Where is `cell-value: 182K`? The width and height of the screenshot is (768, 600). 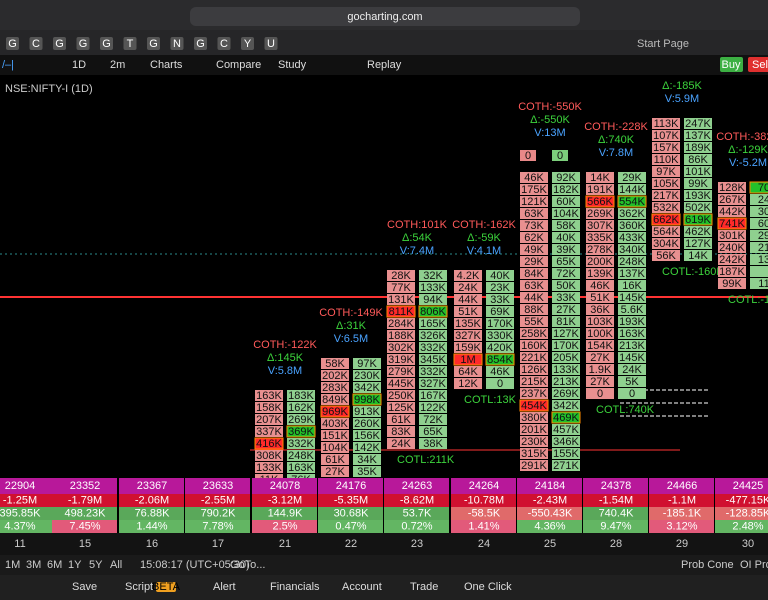 cell-value: 182K is located at coordinates (566, 190).